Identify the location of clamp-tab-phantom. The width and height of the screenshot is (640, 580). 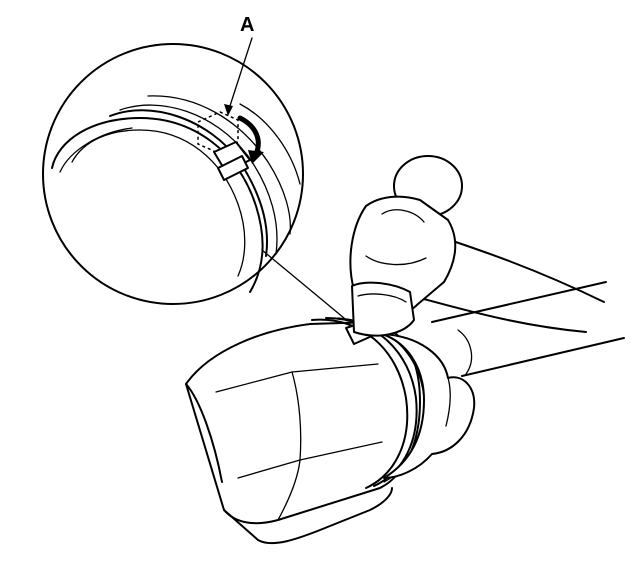
(218, 132).